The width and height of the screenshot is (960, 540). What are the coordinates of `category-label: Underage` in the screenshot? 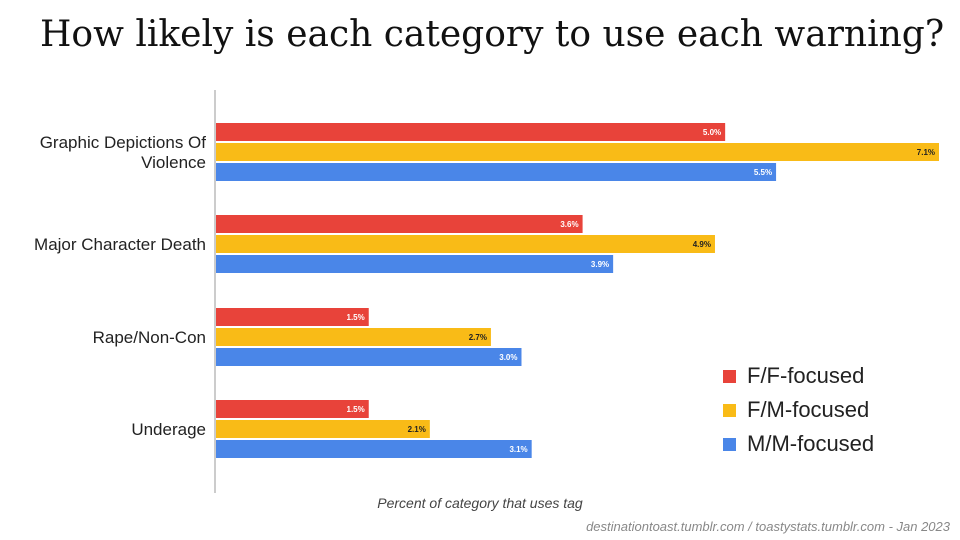 It's located at (168, 429).